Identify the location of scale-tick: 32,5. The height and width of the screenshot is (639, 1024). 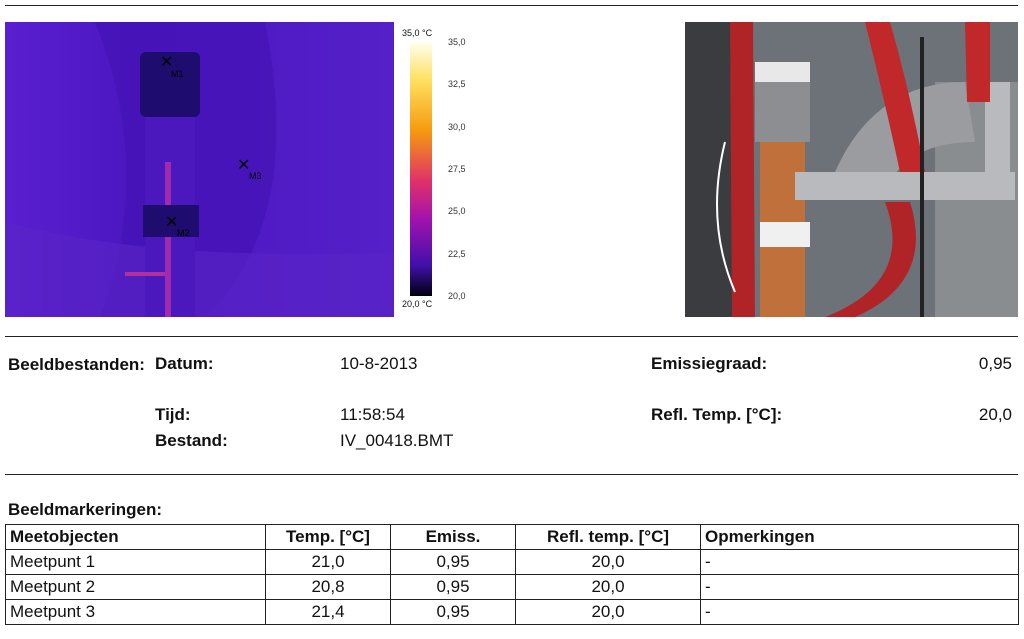
(457, 84).